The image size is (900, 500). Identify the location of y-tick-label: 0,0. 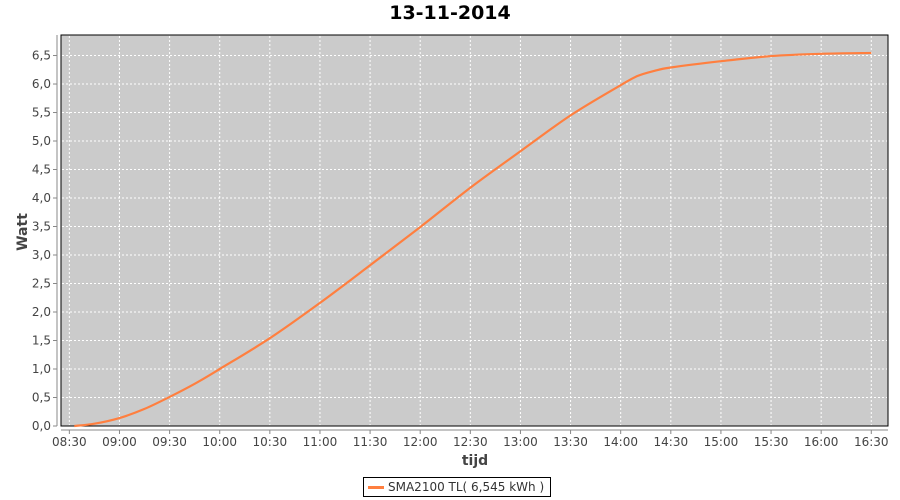
(41, 426).